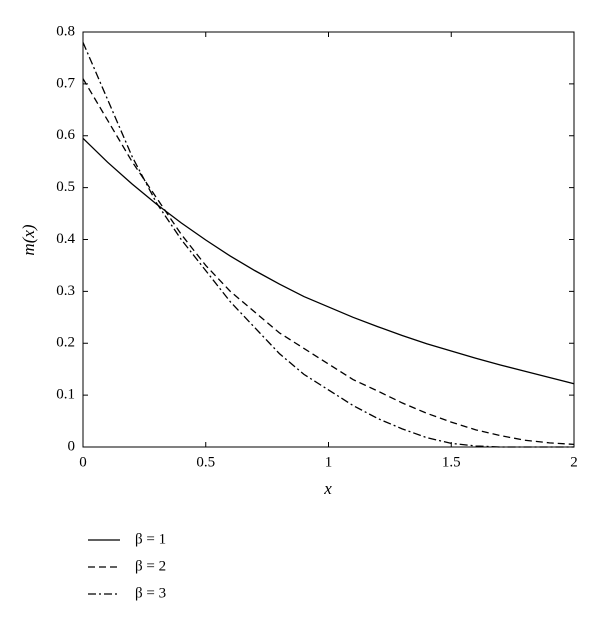 The width and height of the screenshot is (600, 626). Describe the element at coordinates (65, 83) in the screenshot. I see `y-tick-label: 0.7` at that location.